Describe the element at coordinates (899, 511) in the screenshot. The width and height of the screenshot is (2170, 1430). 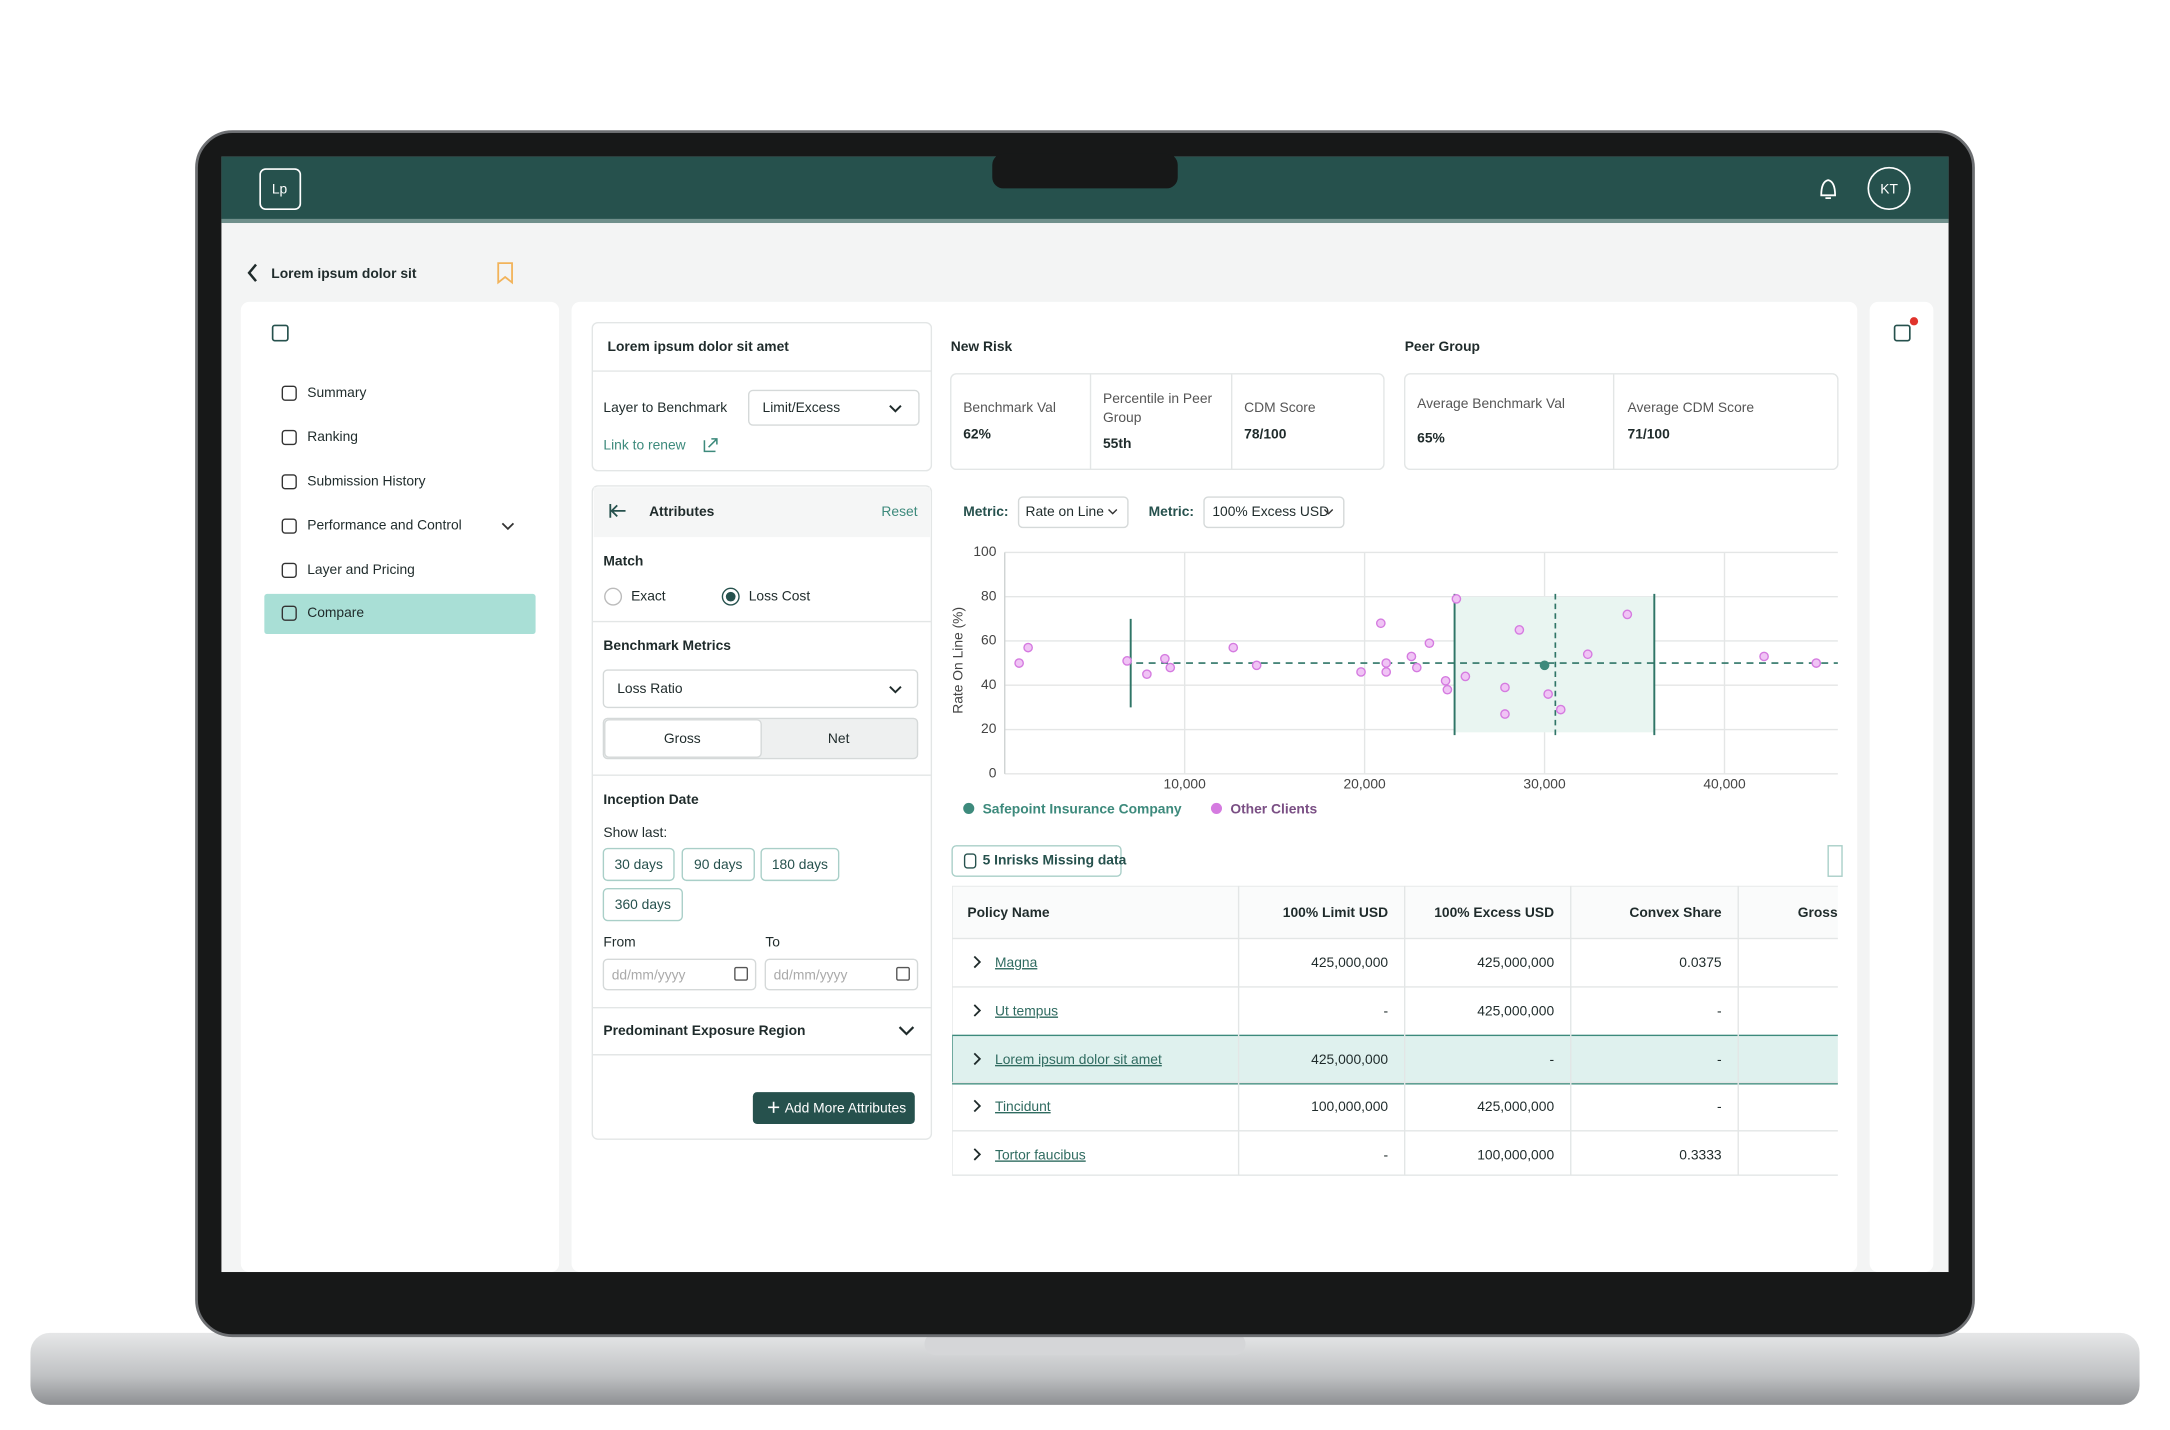
I see `reset-link: Reset` at that location.